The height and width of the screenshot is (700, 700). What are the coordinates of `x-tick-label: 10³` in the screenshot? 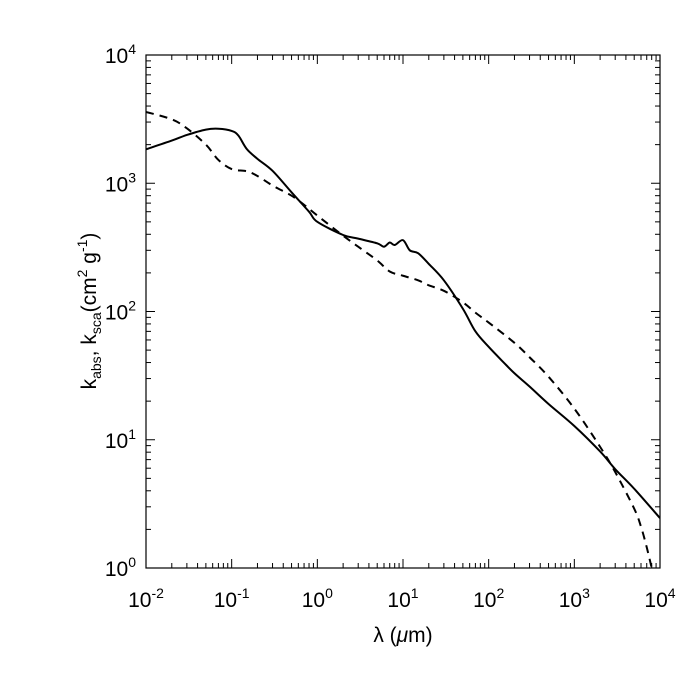 It's located at (574, 598).